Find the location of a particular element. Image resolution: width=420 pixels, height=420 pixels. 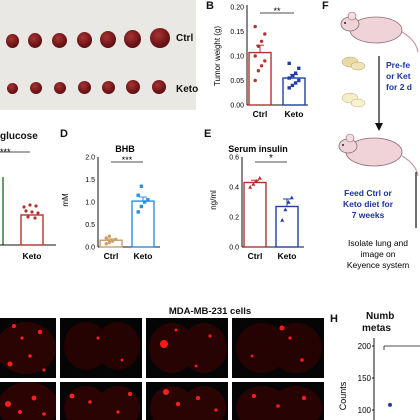

isolate-line-3: Keyence system is located at coordinates (378, 265).